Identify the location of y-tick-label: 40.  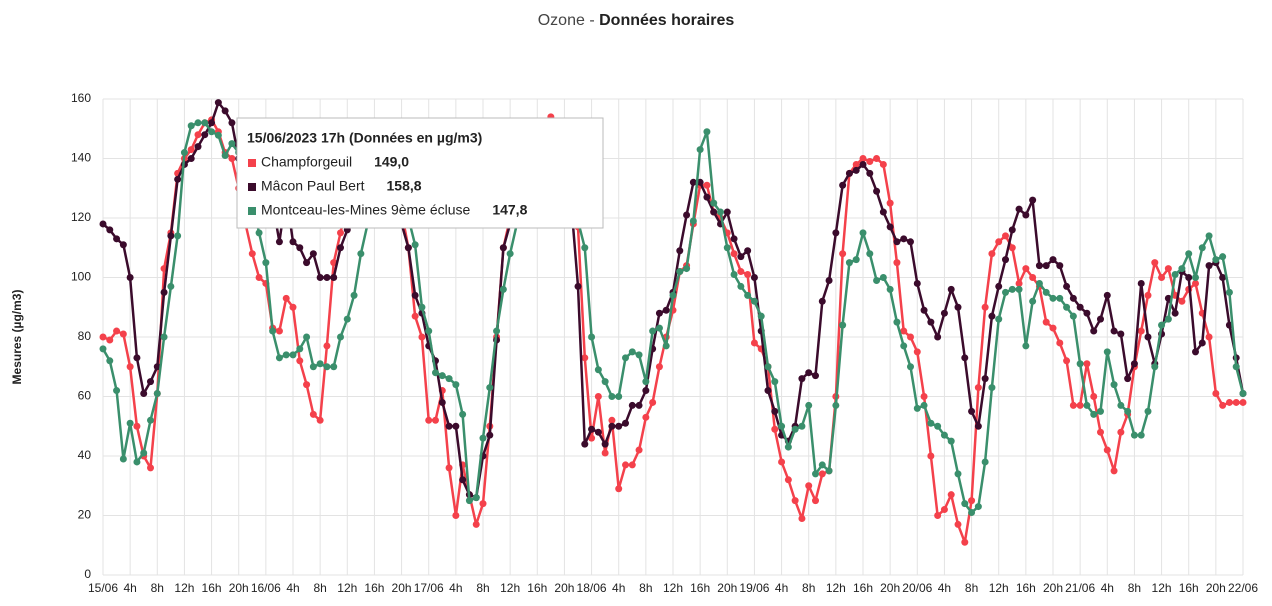
(85, 455).